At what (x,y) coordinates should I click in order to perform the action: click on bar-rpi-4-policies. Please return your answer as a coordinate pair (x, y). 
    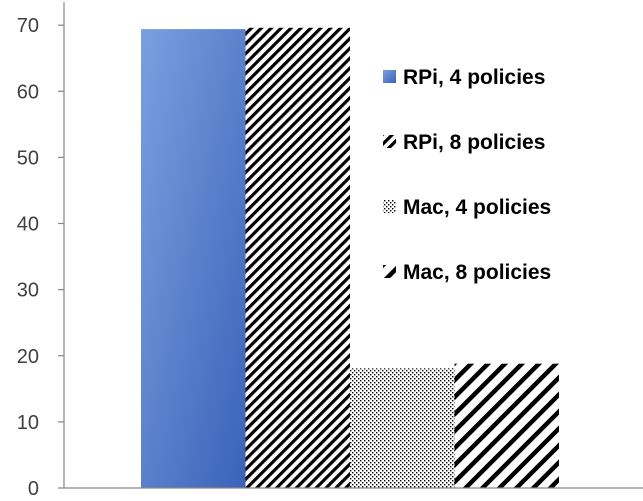
    Looking at the image, I should click on (193, 259).